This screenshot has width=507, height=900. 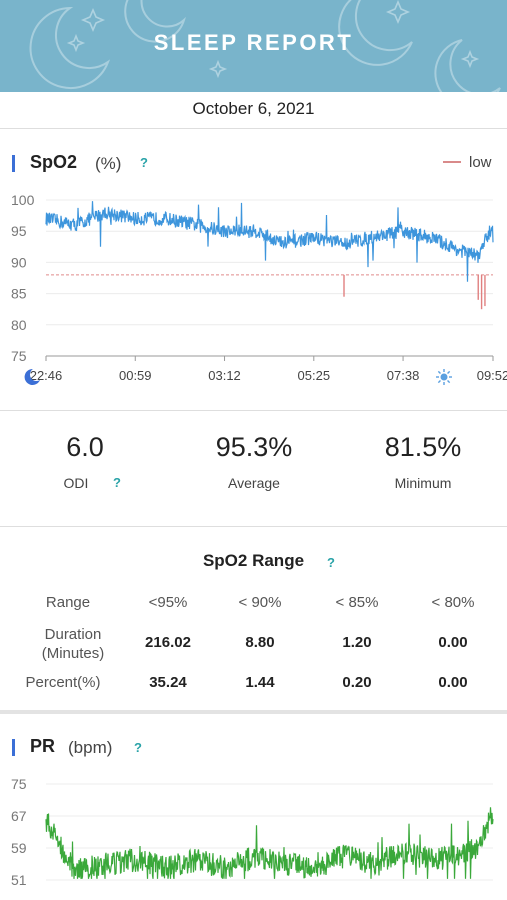 What do you see at coordinates (357, 602) in the screenshot?
I see `range-col-header: < 85%` at bounding box center [357, 602].